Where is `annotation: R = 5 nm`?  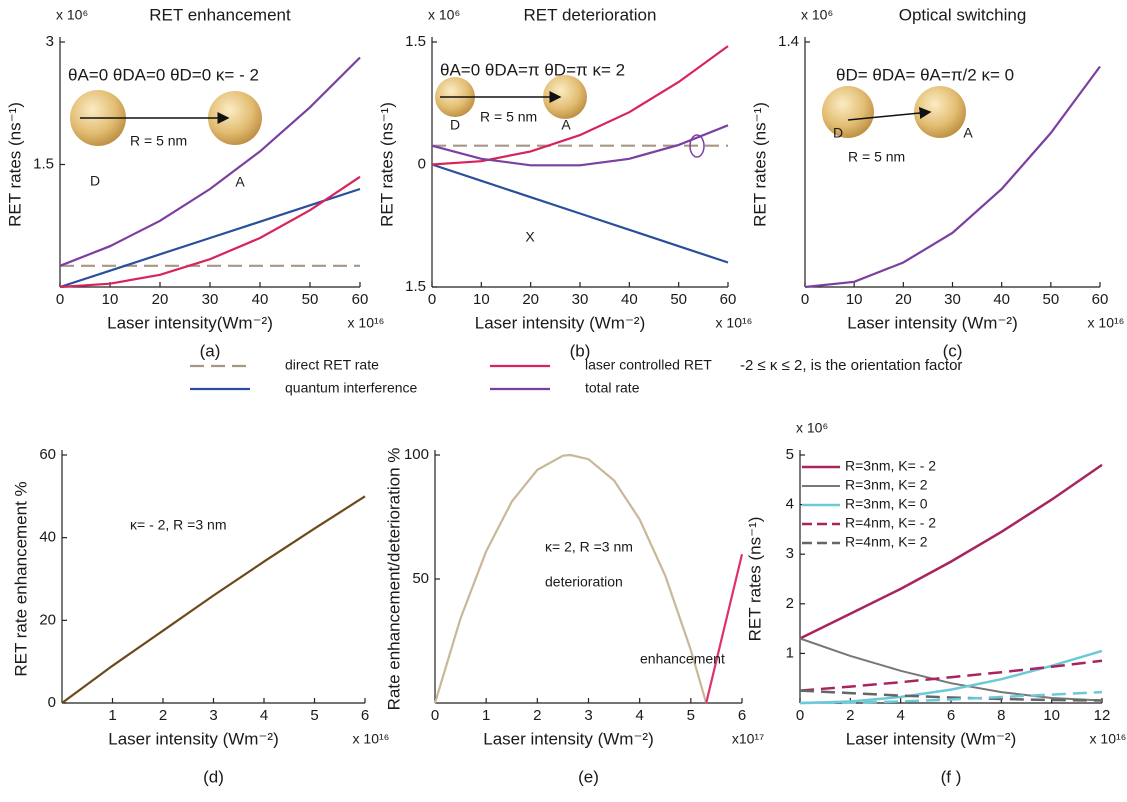
annotation: R = 5 nm is located at coordinates (158, 141).